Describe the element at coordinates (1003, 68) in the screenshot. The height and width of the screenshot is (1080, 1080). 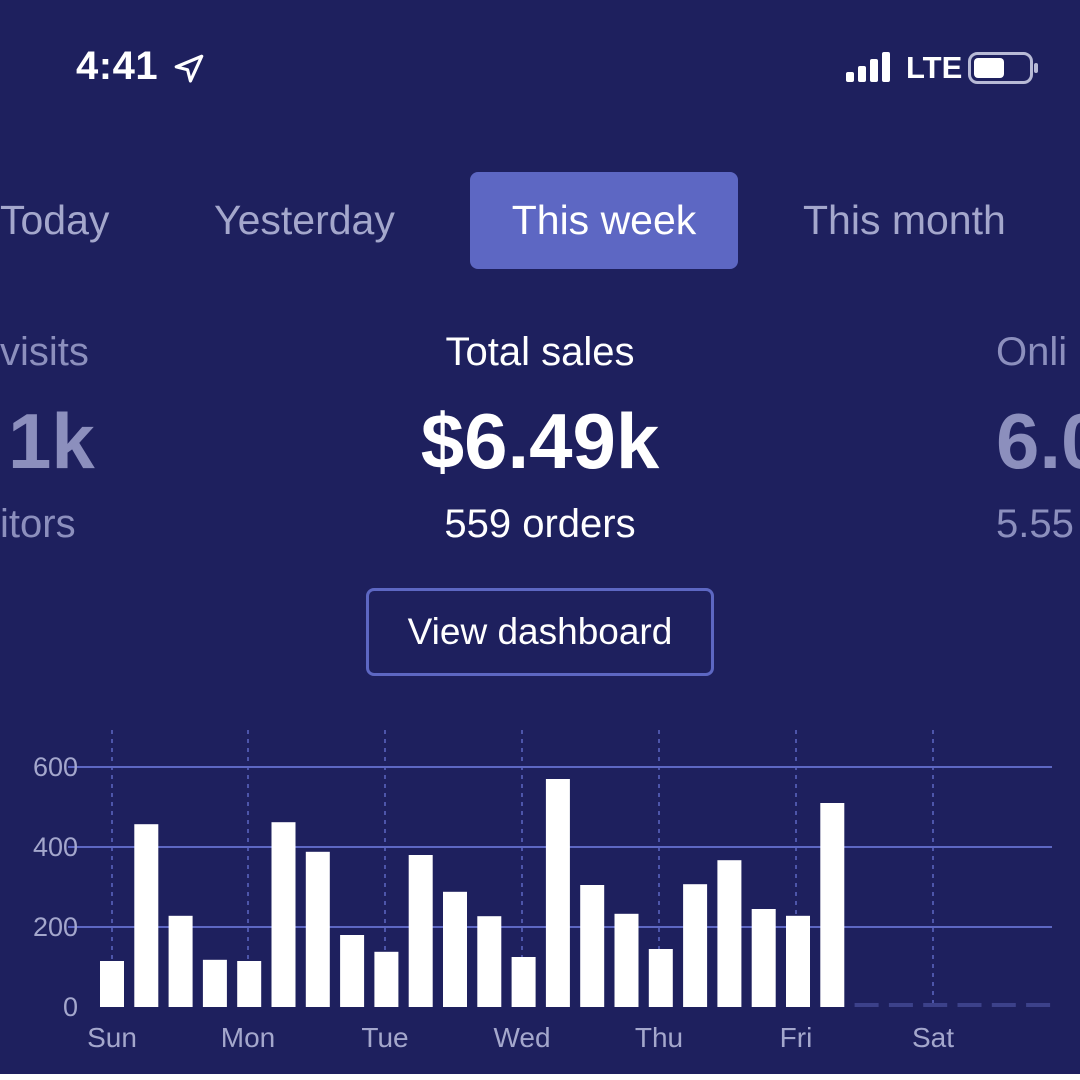
I see `battery-icon` at that location.